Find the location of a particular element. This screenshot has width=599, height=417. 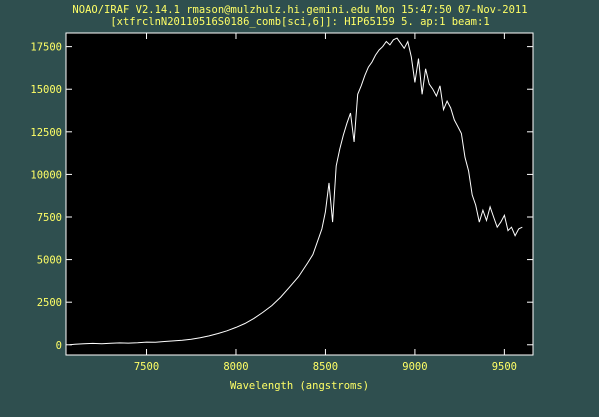

x-tick-label: 8000 is located at coordinates (235, 367).